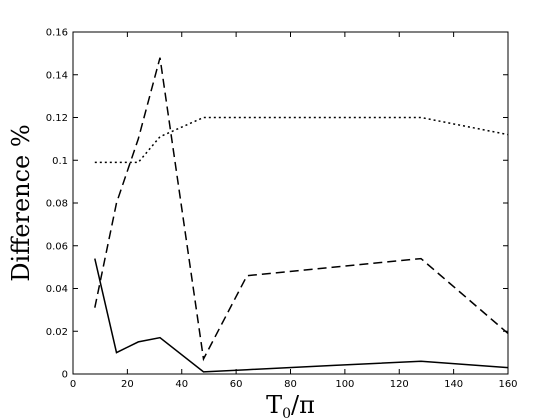  What do you see at coordinates (57, 204) in the screenshot?
I see `y-tick-label: 0.08` at bounding box center [57, 204].